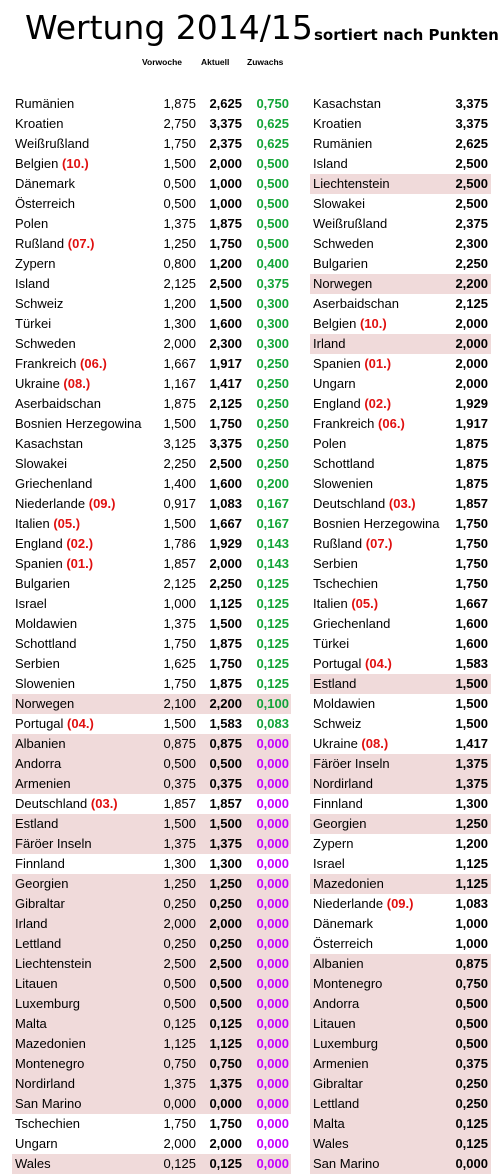  I want to click on current-value: 2,250, so click(225, 583).